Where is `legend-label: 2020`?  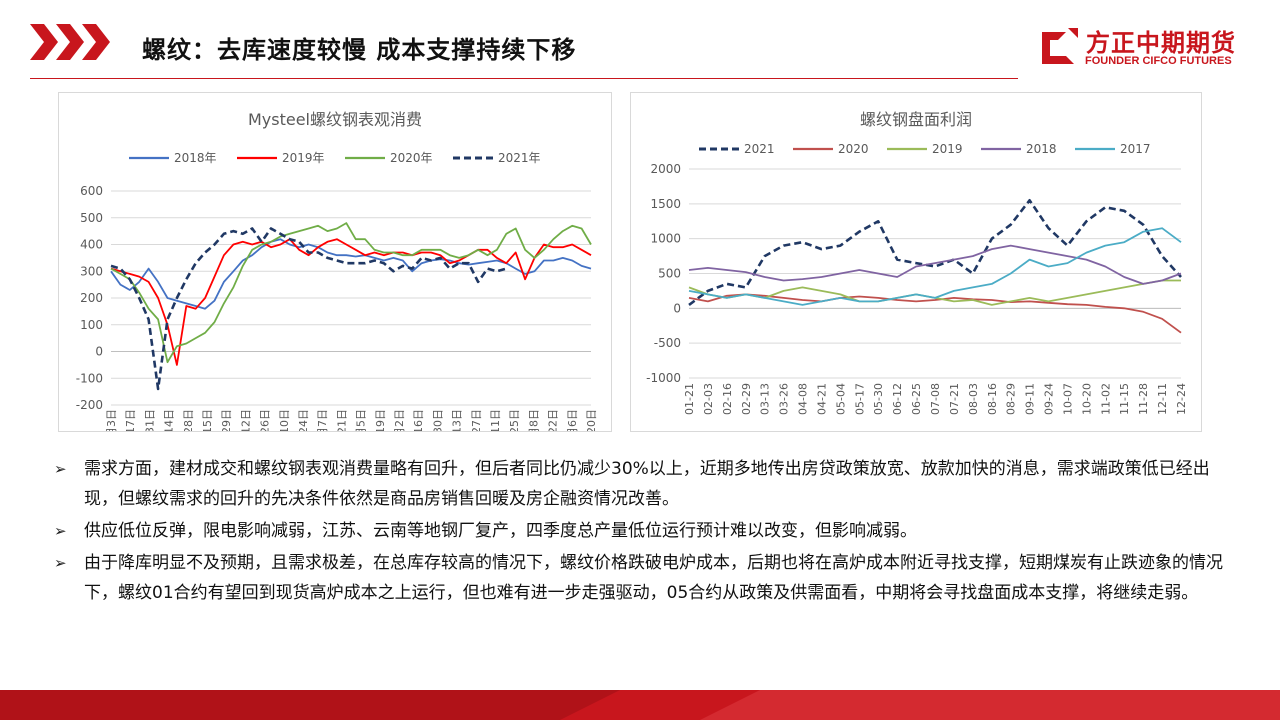 legend-label: 2020 is located at coordinates (853, 149).